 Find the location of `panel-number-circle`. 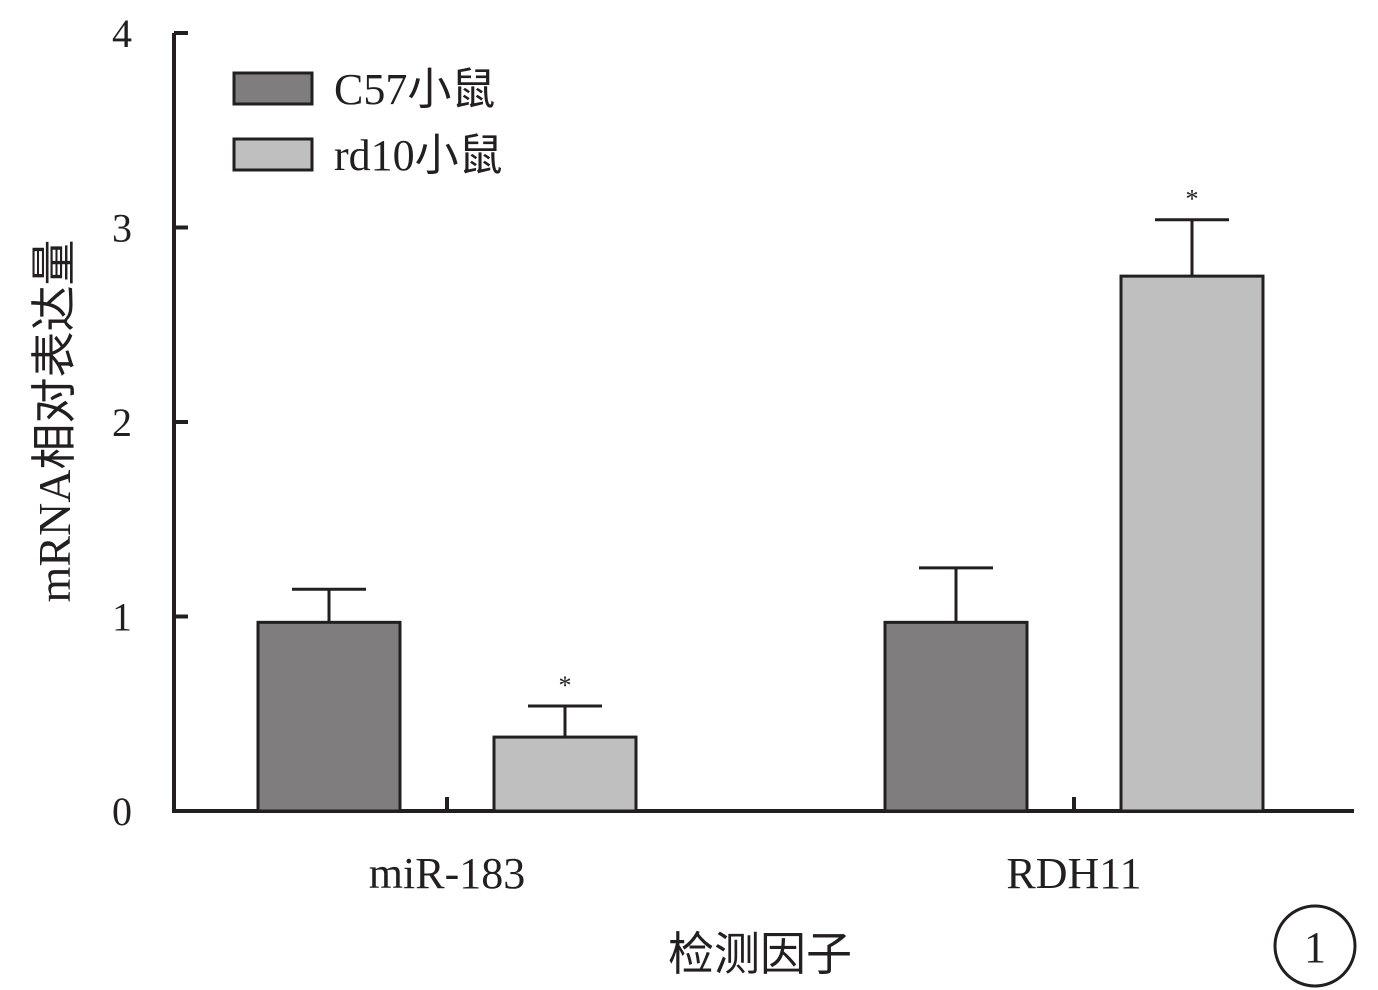

panel-number-circle is located at coordinates (1315, 946).